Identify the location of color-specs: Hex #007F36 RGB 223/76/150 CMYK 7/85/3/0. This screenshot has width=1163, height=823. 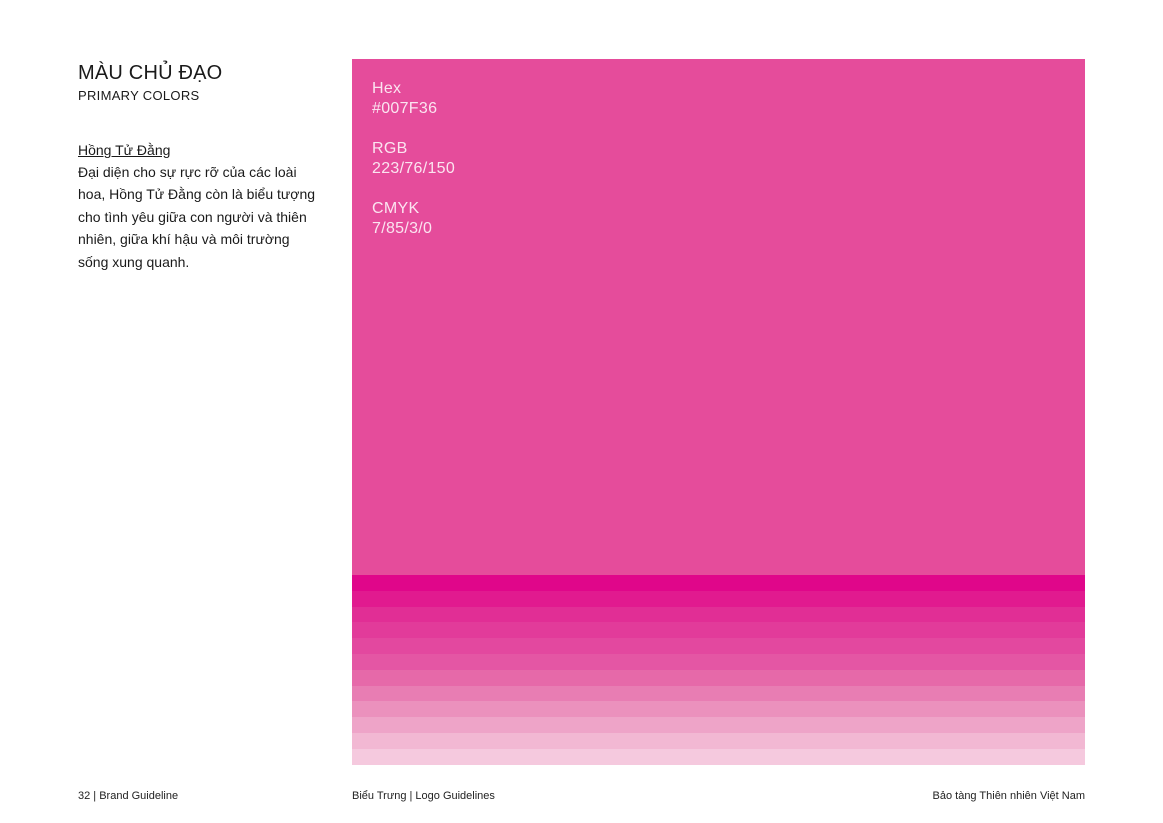
(413, 169).